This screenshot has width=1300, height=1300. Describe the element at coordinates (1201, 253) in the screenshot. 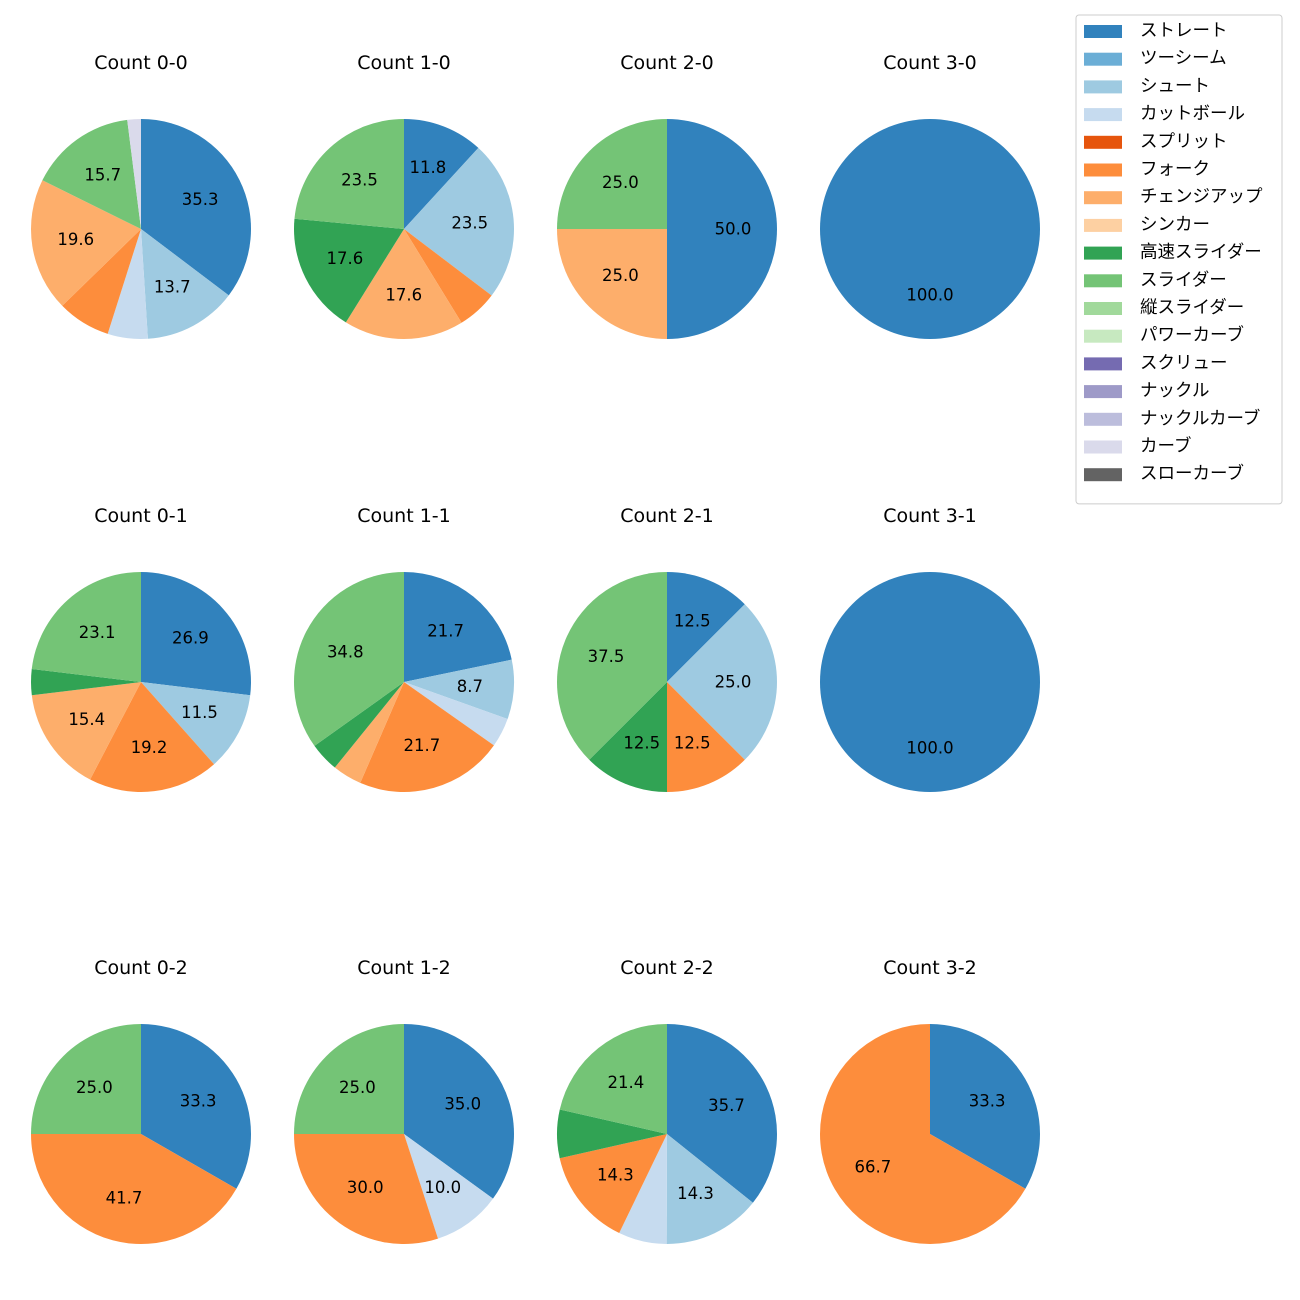

I see `legend-label: 高速スライダー` at that location.